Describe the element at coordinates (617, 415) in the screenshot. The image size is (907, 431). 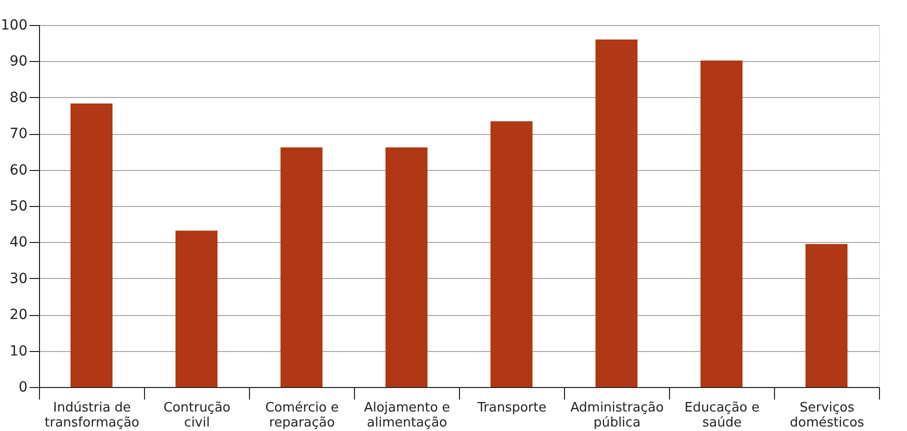
I see `x-tick-label: Administração pública` at that location.